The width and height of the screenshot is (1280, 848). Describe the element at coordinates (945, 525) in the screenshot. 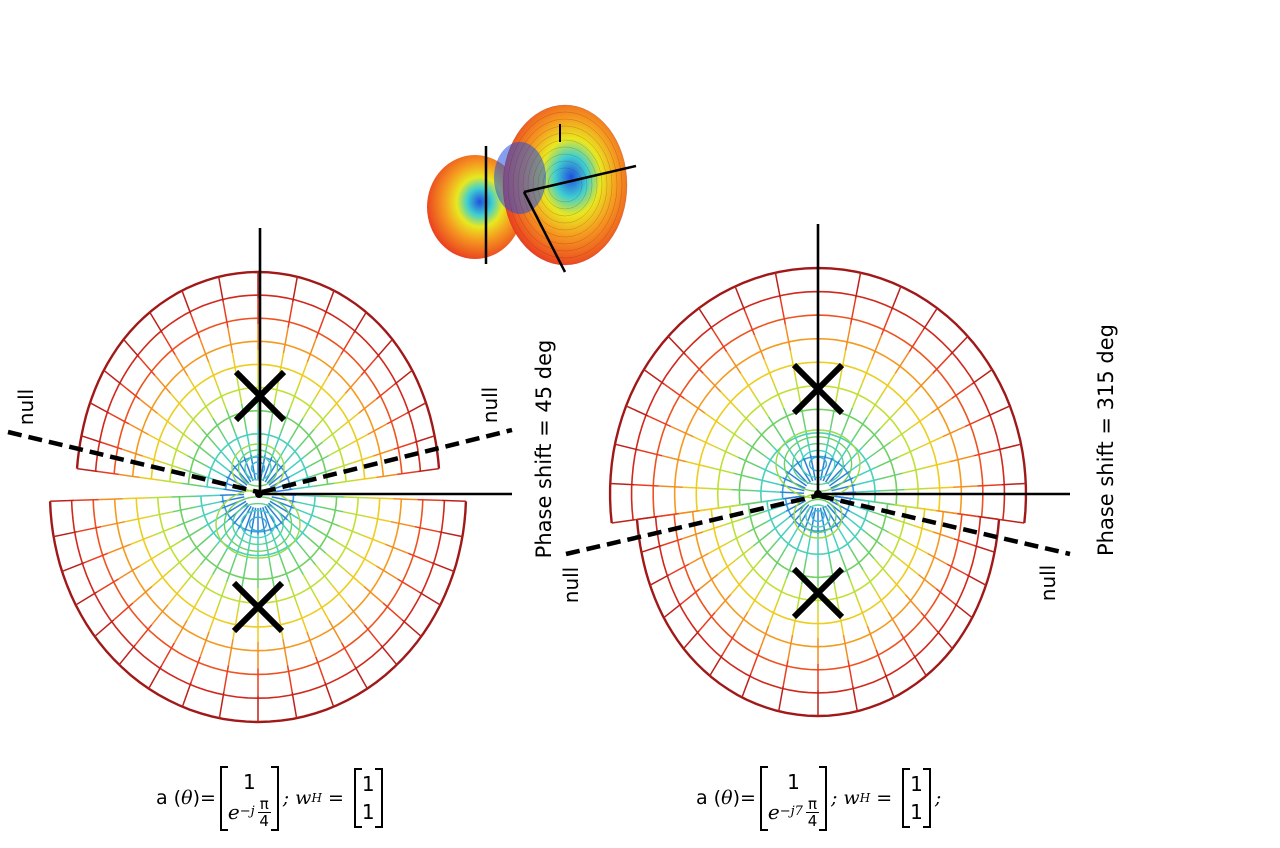

I see `right-null-line-right` at that location.